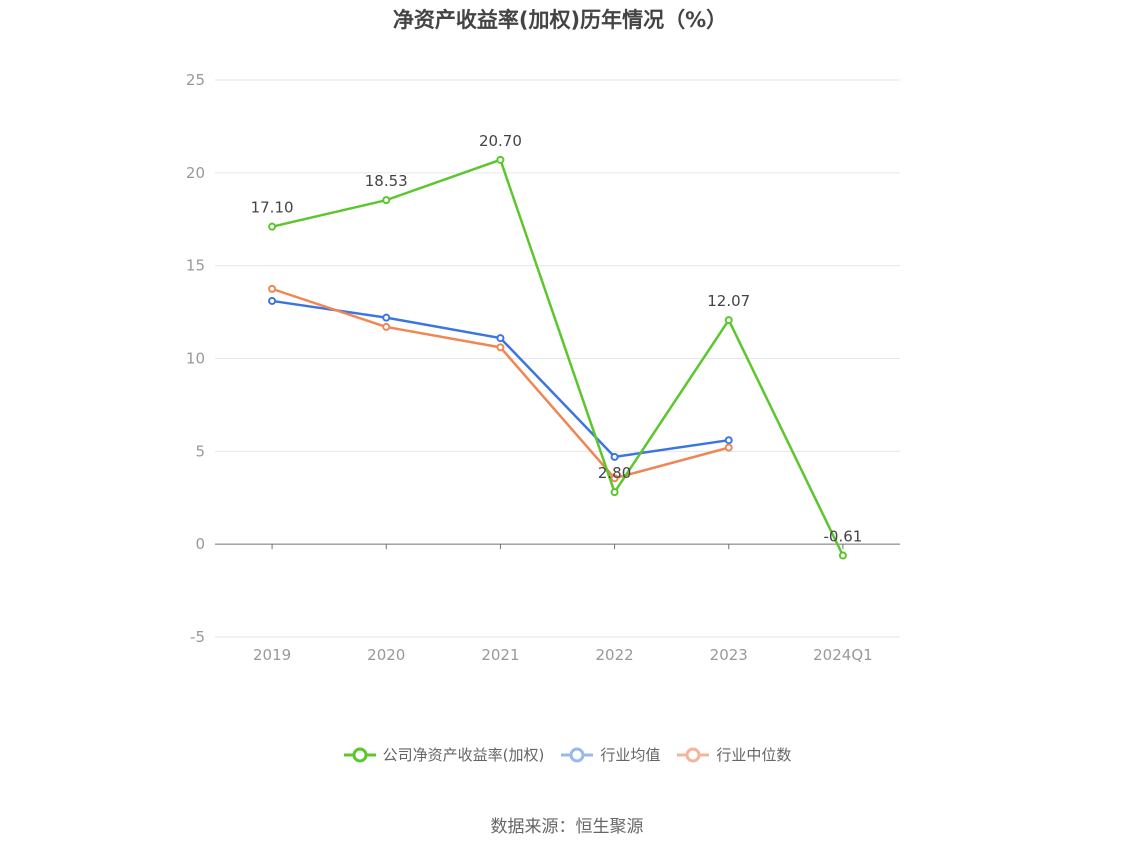 The image size is (1134, 849). Describe the element at coordinates (197, 637) in the screenshot. I see `y-tick-label: -5` at that location.